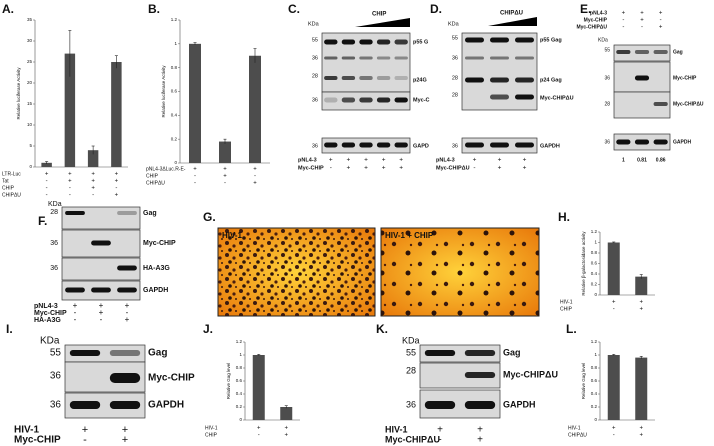  Describe the element at coordinates (421, 100) in the screenshot. I see `protein-label: Myc-C` at that location.